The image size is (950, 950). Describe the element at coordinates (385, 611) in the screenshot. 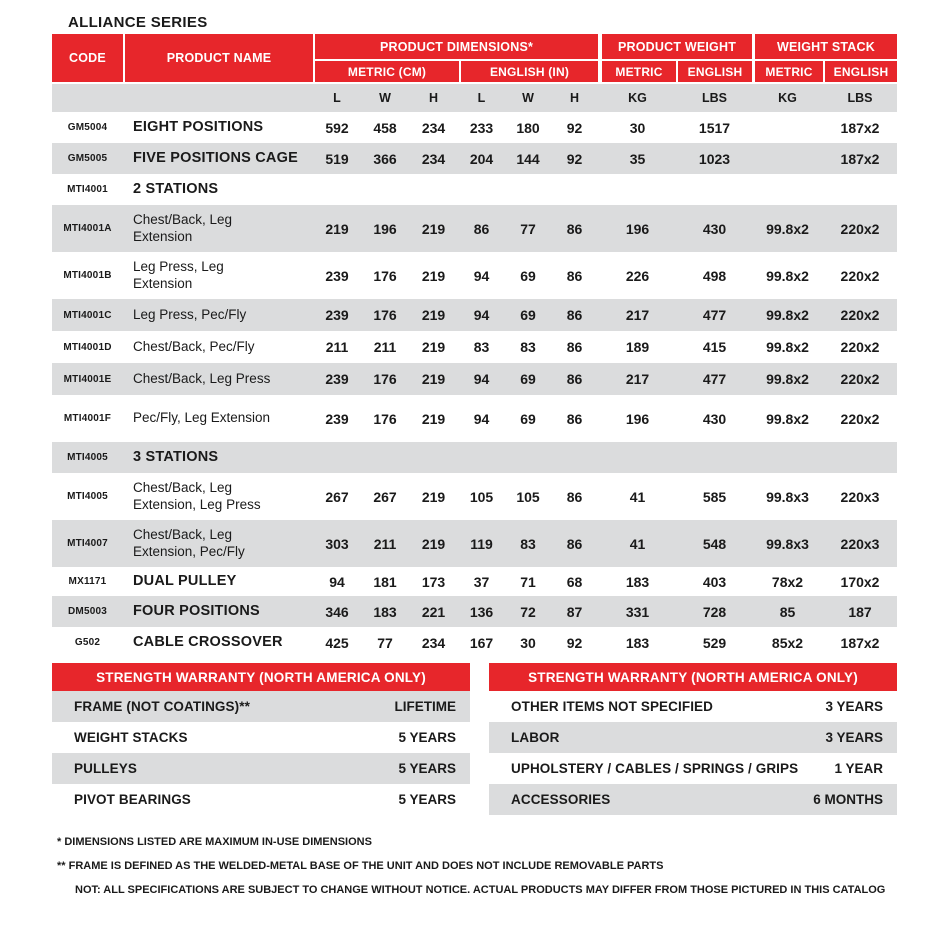

I see `dim-w-cm: 183` at that location.